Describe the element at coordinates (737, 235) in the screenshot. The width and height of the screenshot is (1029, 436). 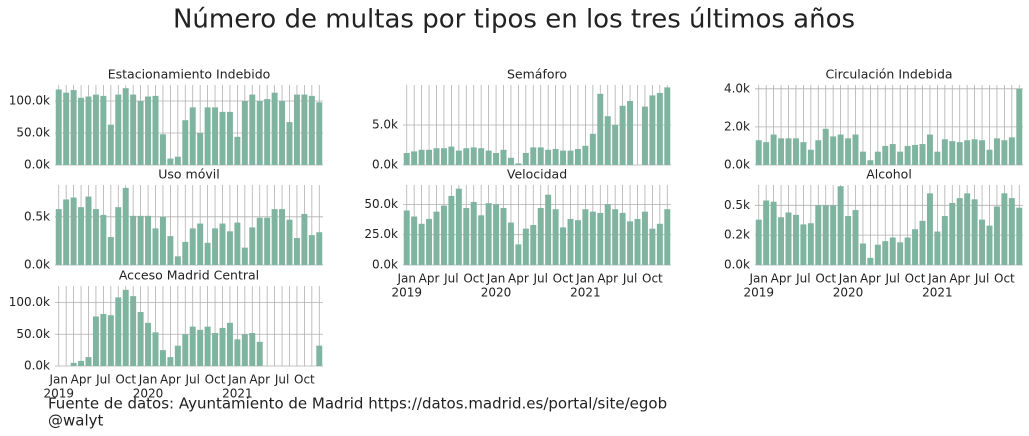
I see `y-tick-label: 0.2k` at that location.